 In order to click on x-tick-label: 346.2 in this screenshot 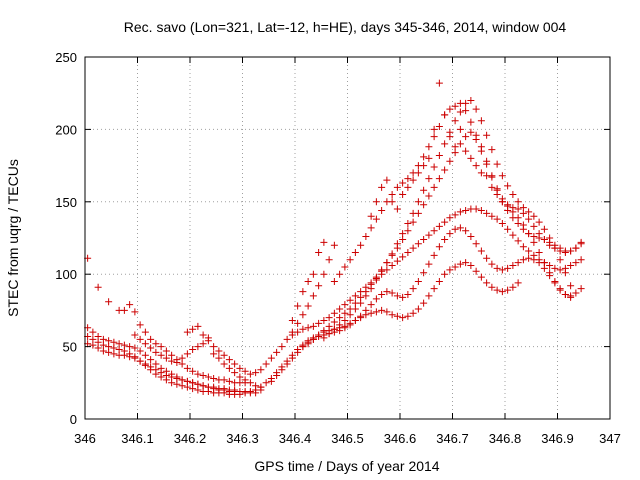, I will do `click(190, 438)`.